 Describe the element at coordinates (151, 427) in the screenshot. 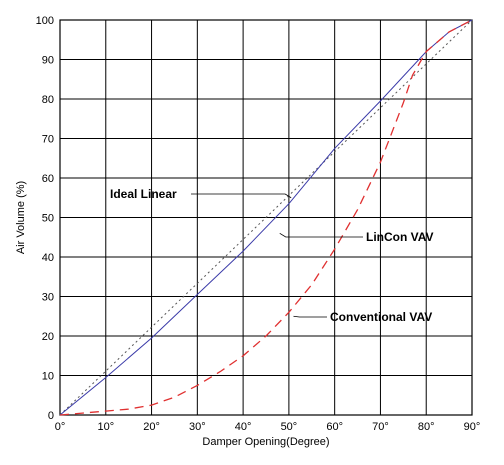

I see `x-tick-label: 20°` at that location.